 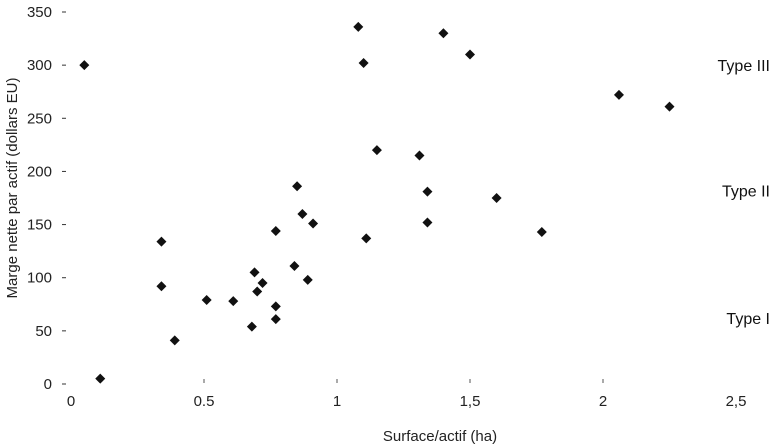 I want to click on type-annotation: Type II, so click(x=746, y=192).